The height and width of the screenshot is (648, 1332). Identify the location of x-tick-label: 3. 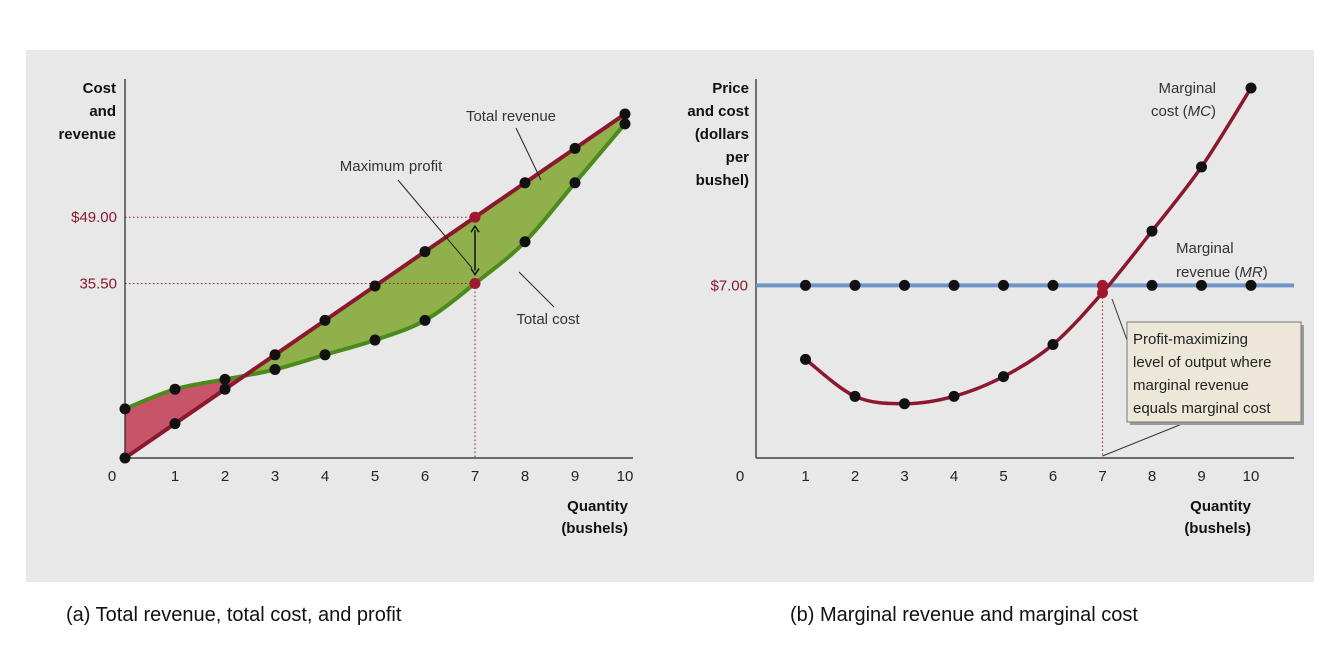
(275, 476).